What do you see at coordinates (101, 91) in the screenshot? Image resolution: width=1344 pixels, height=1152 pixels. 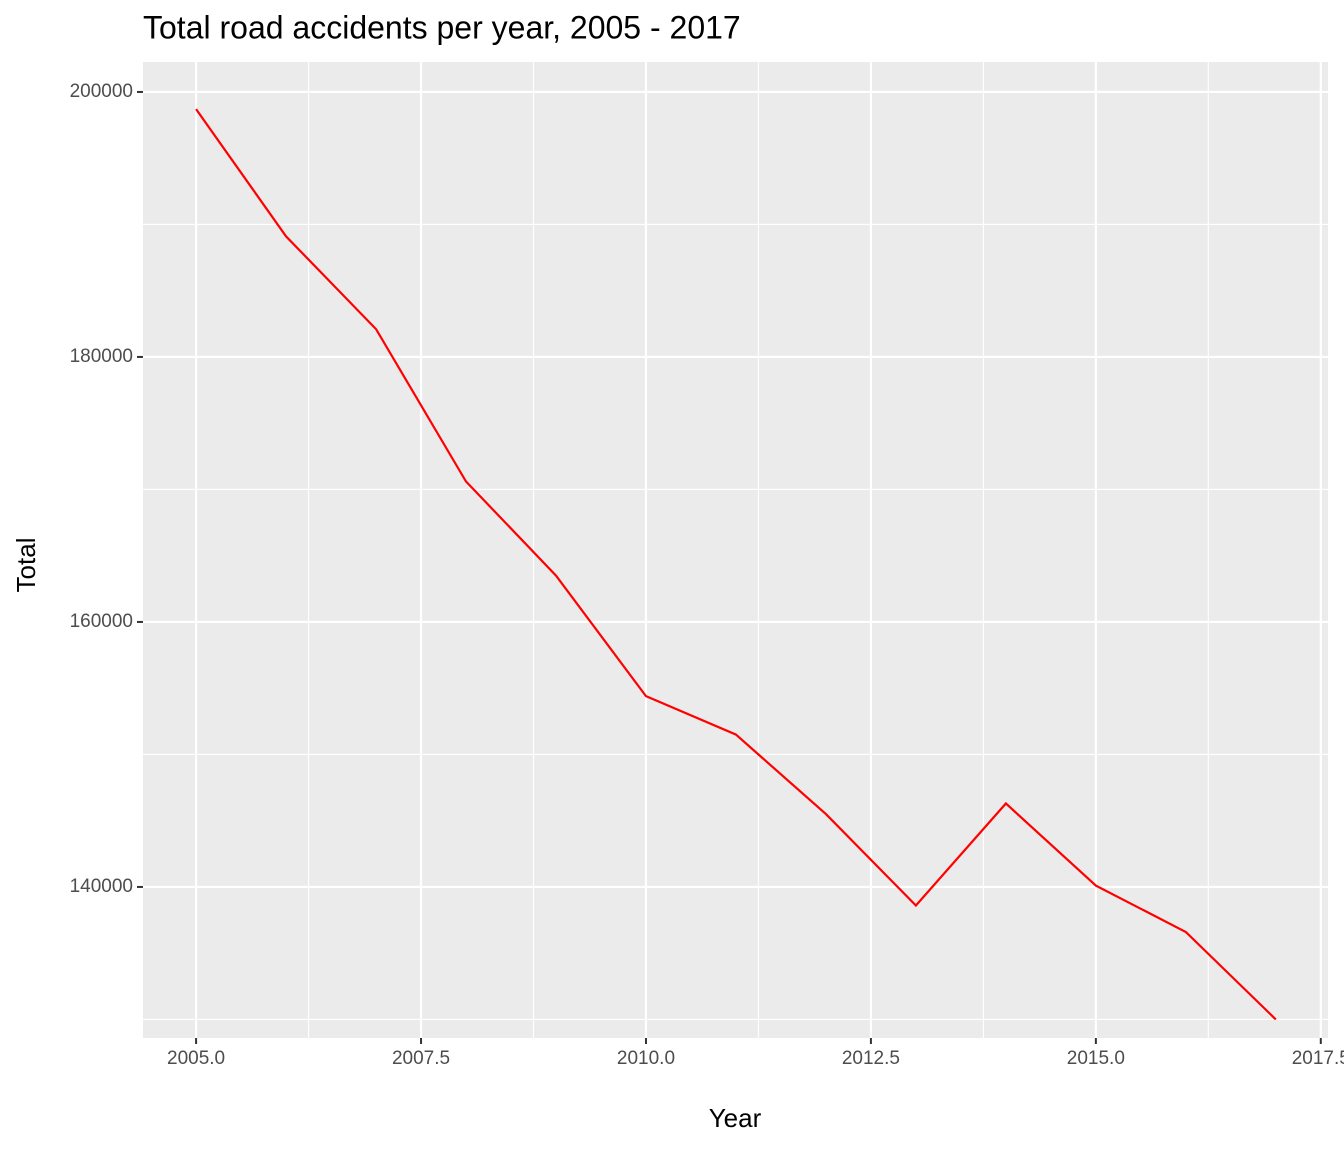 I see `y-tick-label: 200000` at bounding box center [101, 91].